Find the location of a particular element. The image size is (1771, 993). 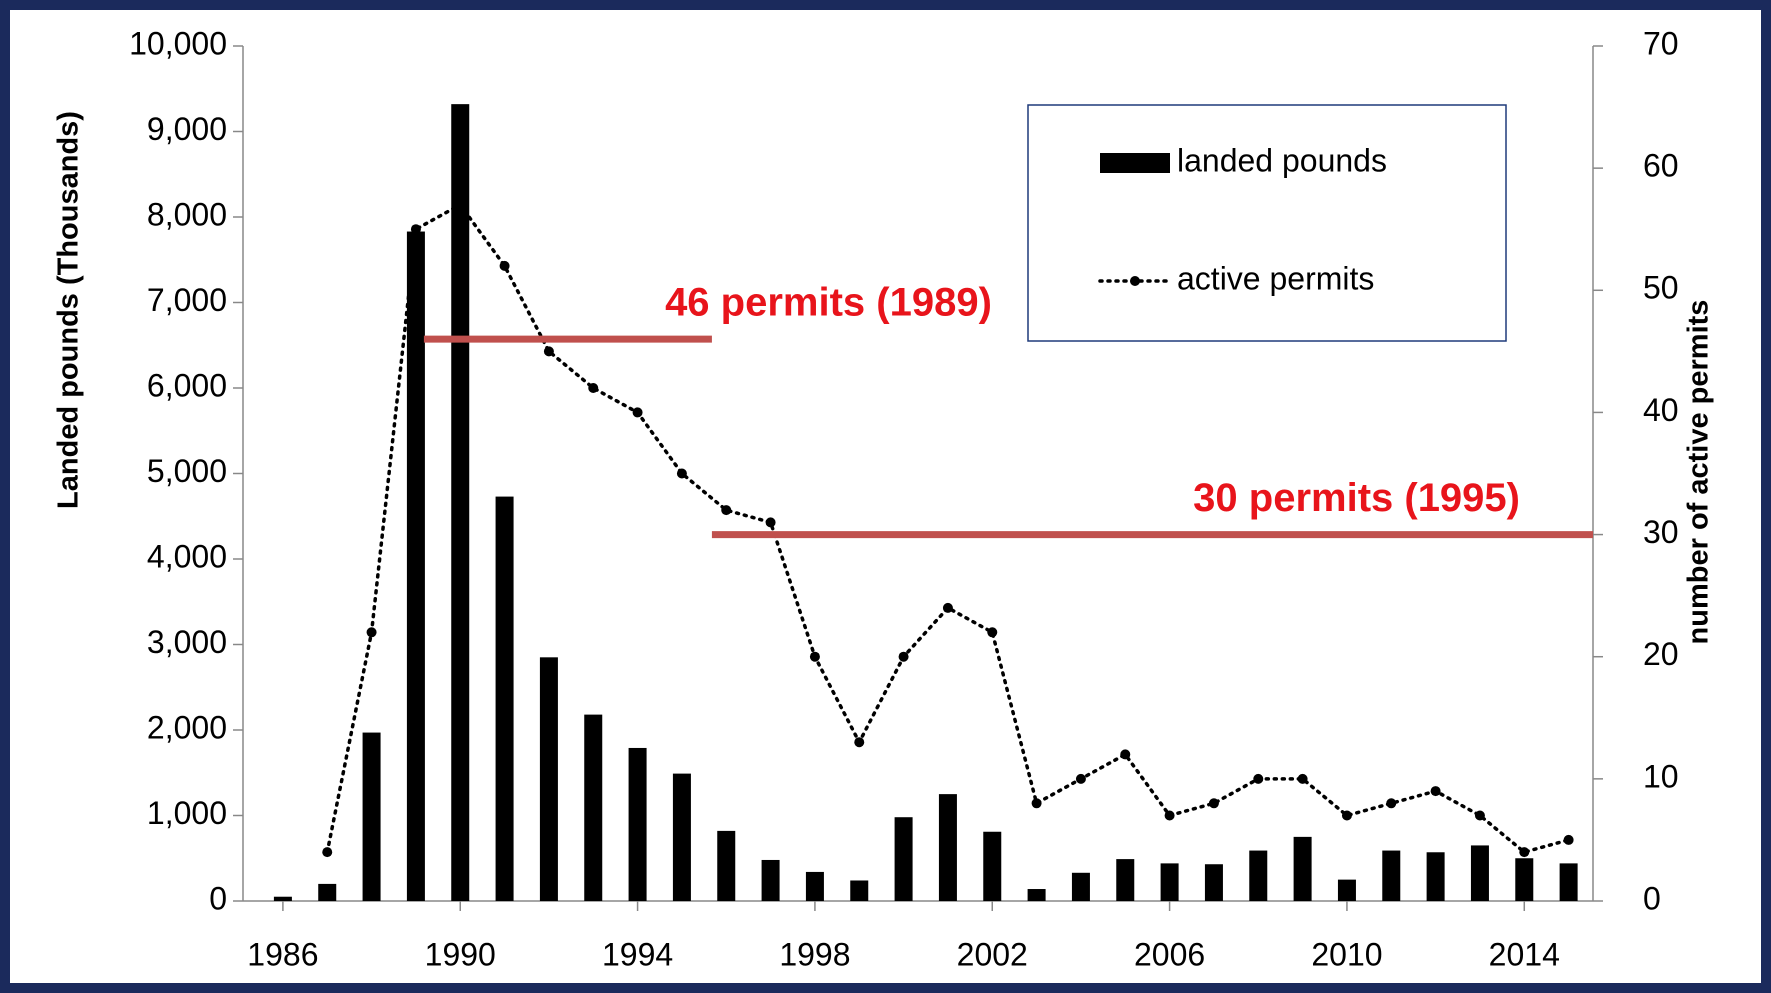

y-tick-label: 8,000 is located at coordinates (187, 214).